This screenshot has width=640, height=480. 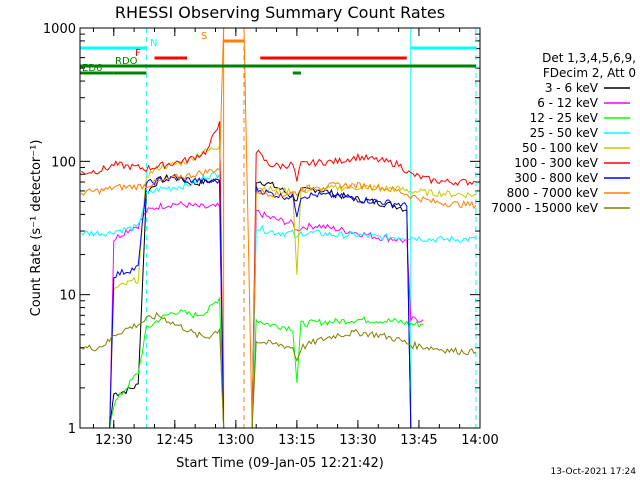 I want to click on legend-label: 300 - 800 keV, so click(x=556, y=178).